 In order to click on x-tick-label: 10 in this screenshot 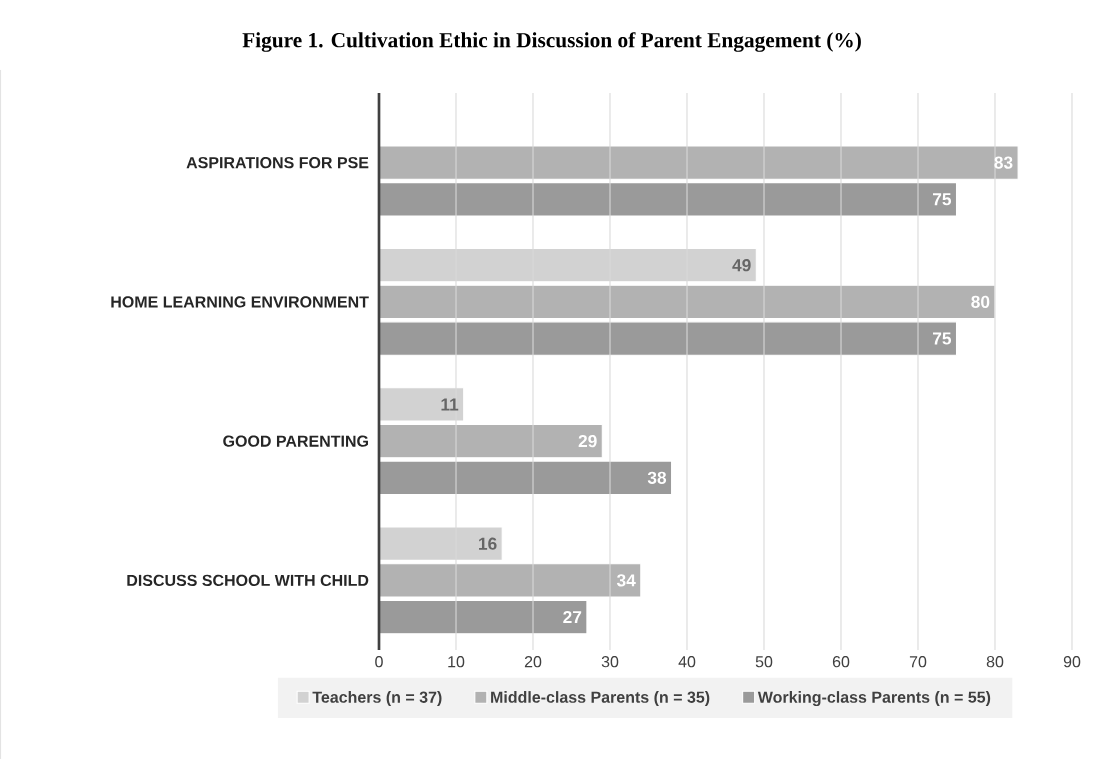, I will do `click(456, 661)`.